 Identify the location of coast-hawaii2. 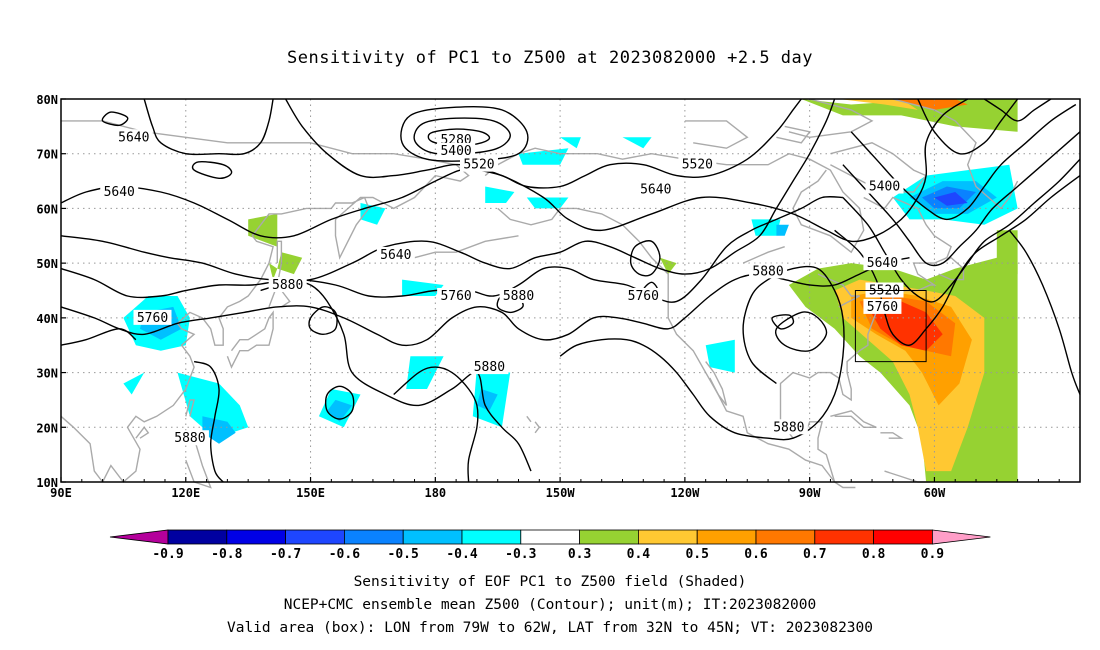
(529, 419).